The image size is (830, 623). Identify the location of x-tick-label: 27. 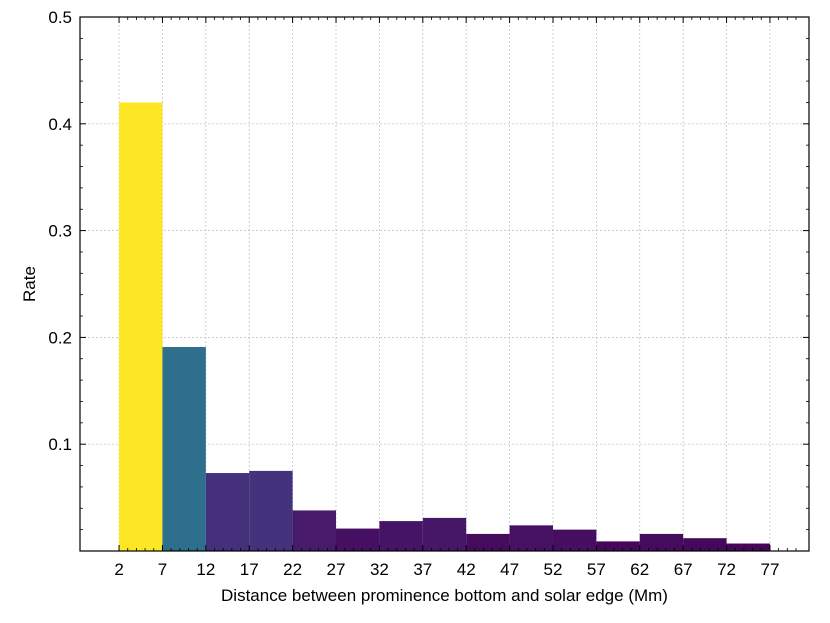
(336, 569).